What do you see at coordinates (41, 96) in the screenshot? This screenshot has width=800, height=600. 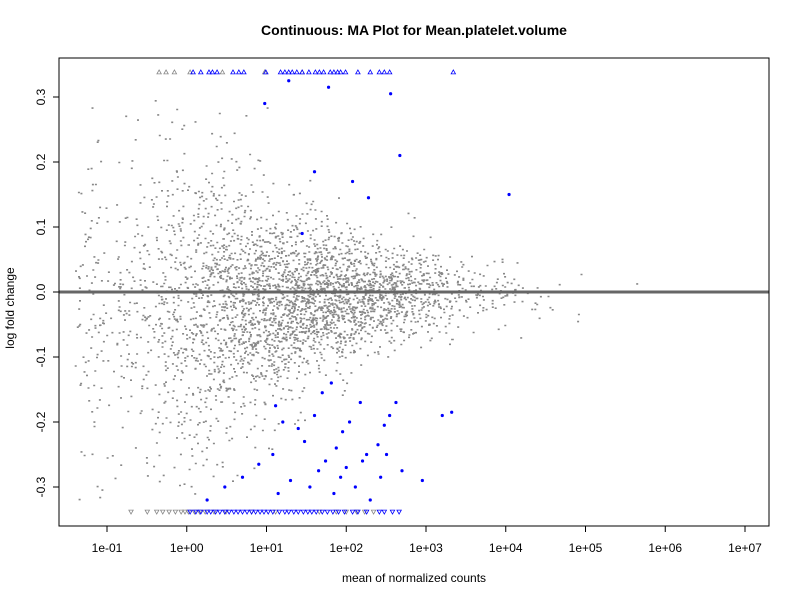 I see `y-tick-label: 0.3` at bounding box center [41, 96].